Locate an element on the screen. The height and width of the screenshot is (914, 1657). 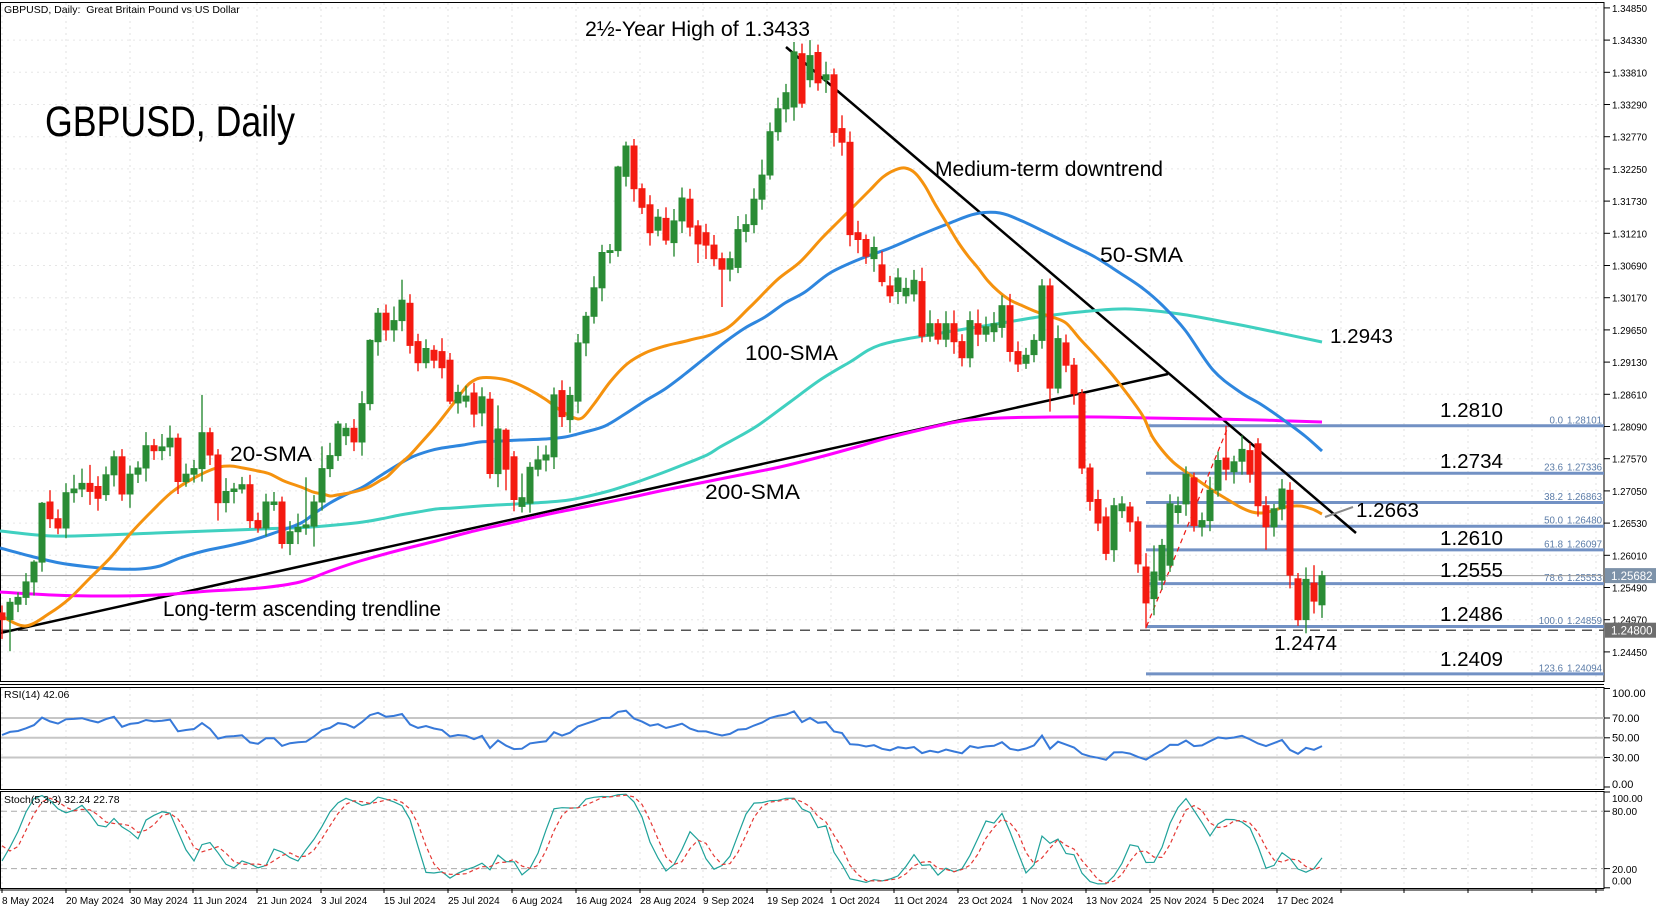
svg-text: 100-SMA is located at coordinates (791, 353).